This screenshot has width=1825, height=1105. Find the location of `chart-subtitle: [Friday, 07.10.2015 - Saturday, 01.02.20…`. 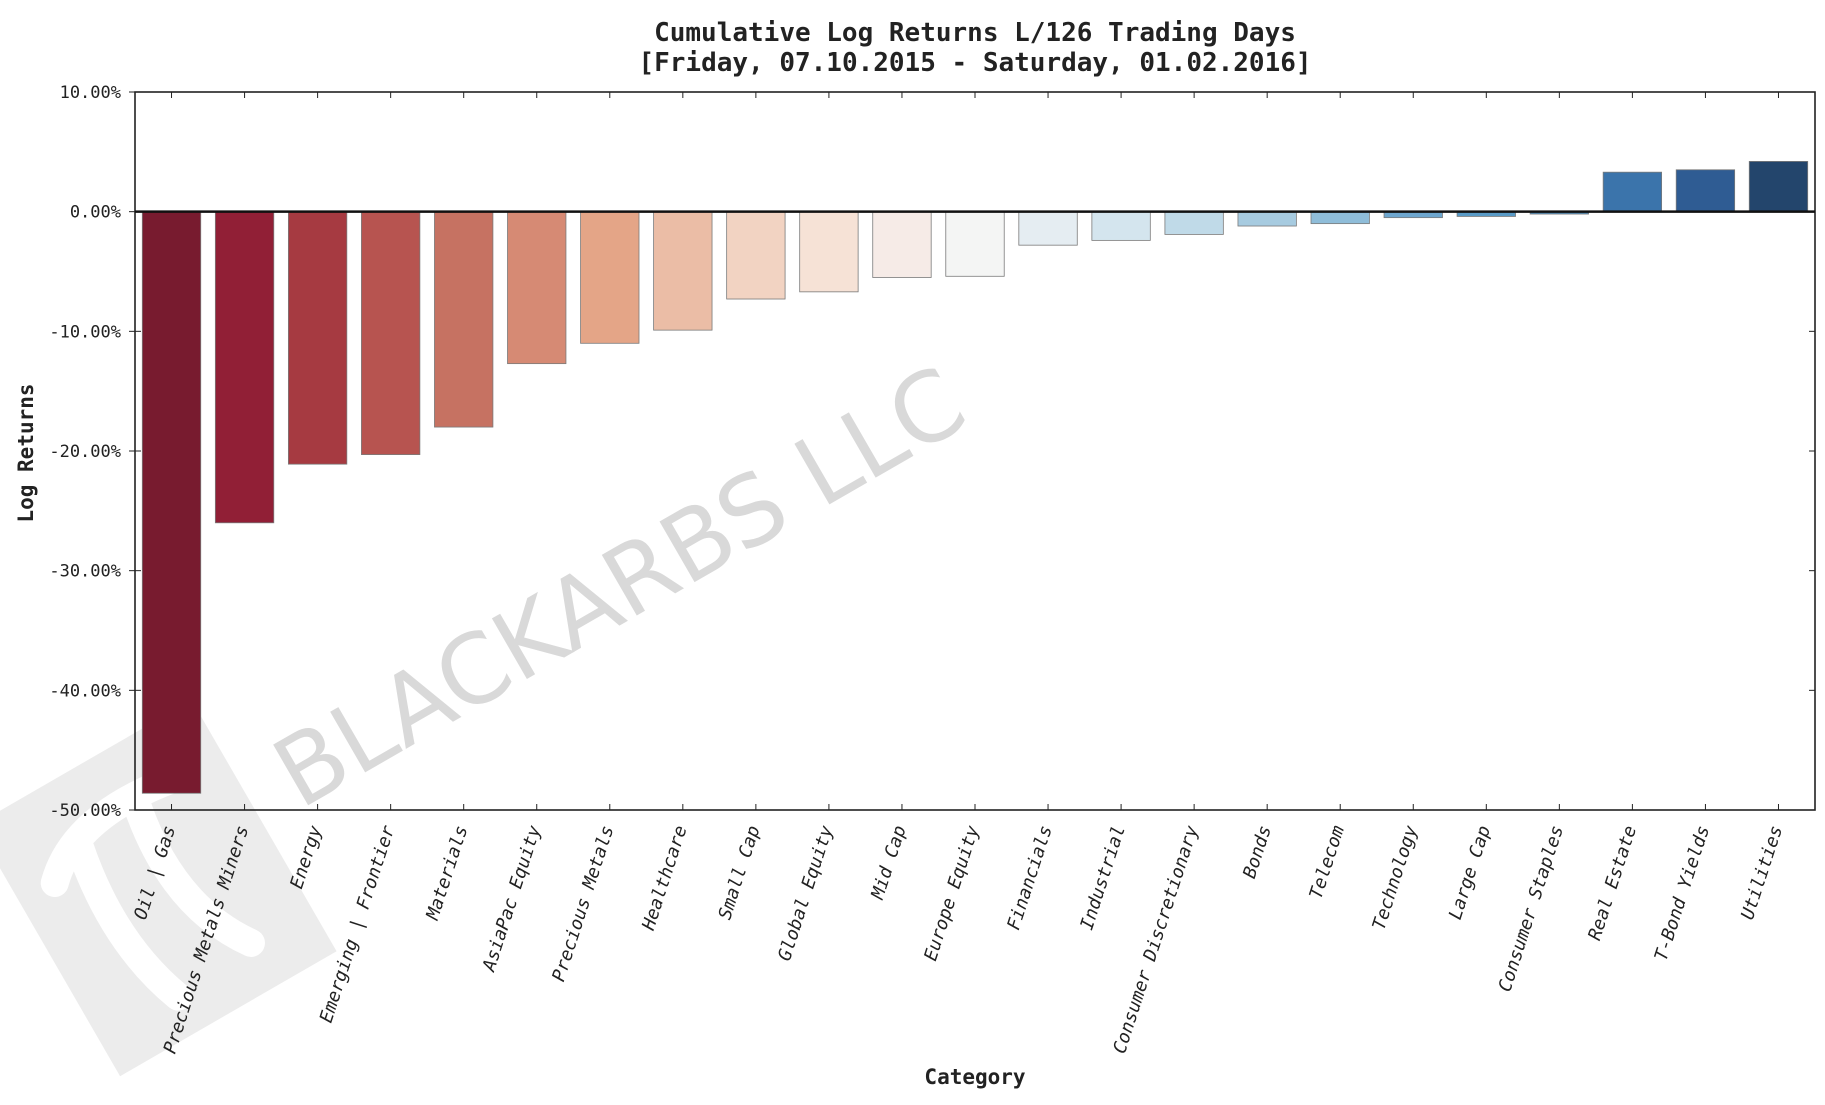

chart-subtitle: [Friday, 07.10.2015 - Saturday, 01.02.20… is located at coordinates (974, 63).